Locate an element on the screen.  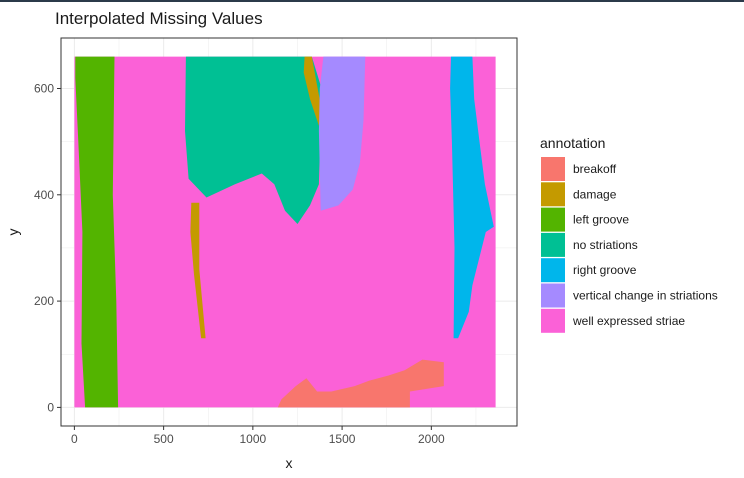
legend-item: well expressed striae is located at coordinates (613, 320).